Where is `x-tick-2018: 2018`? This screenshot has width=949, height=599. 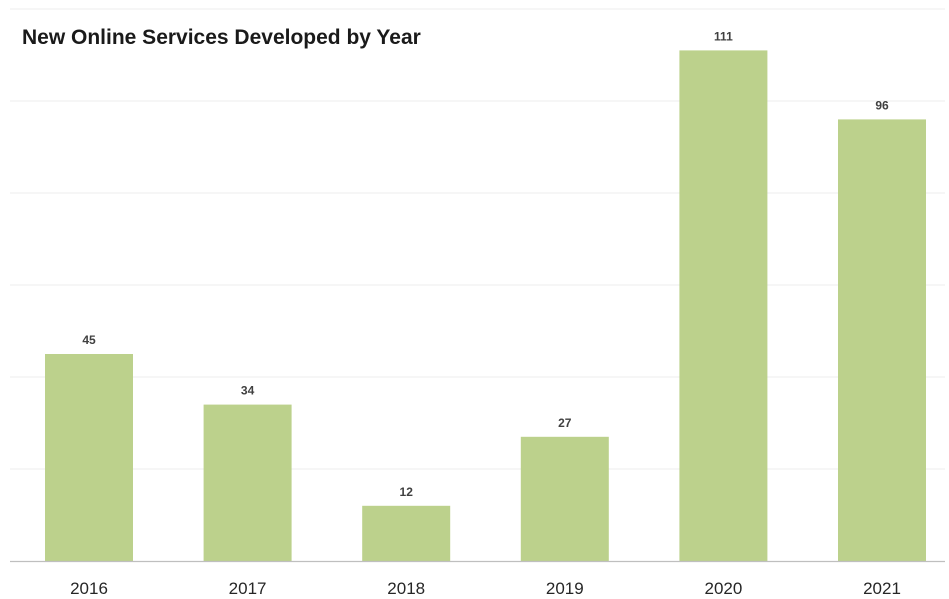 x-tick-2018: 2018 is located at coordinates (406, 588).